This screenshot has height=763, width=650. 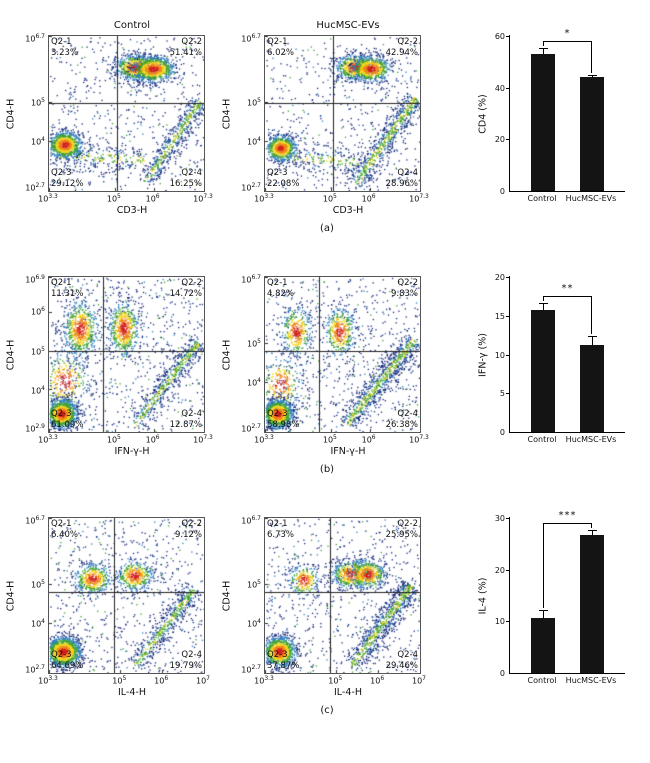 What do you see at coordinates (542, 680) in the screenshot?
I see `bar-category-control: Control` at bounding box center [542, 680].